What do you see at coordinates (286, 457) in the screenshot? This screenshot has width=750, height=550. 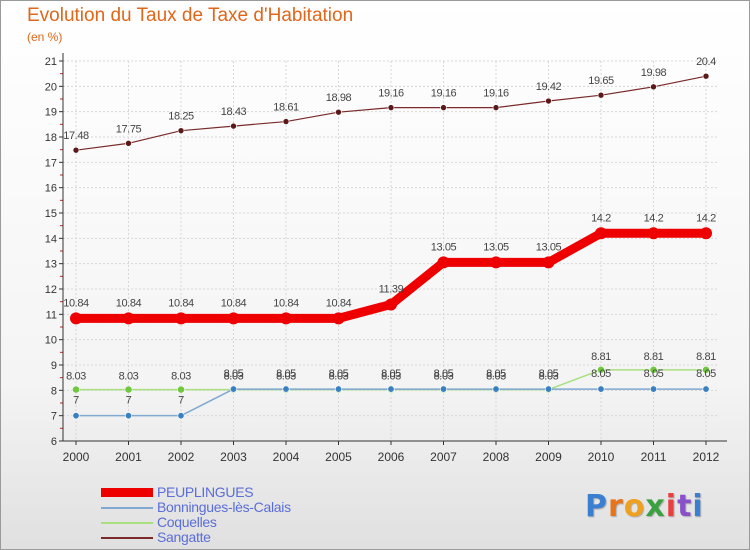 I see `x-tick-label: 2004` at bounding box center [286, 457].